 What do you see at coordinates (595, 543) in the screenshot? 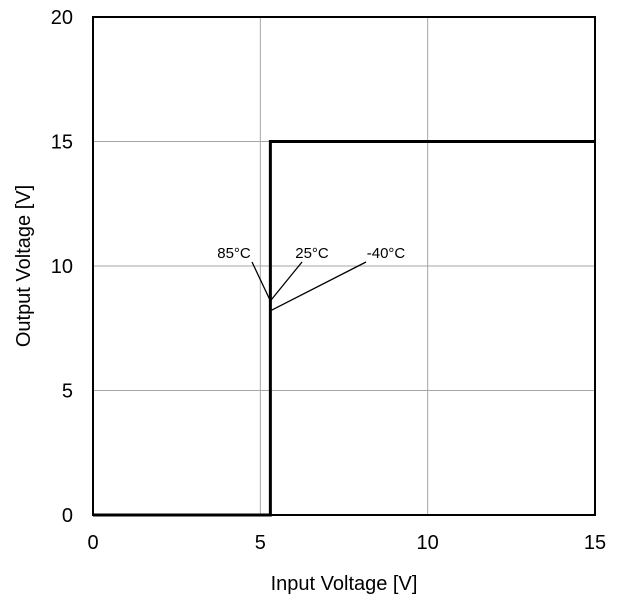
I see `x-tick-label: 15` at bounding box center [595, 543].